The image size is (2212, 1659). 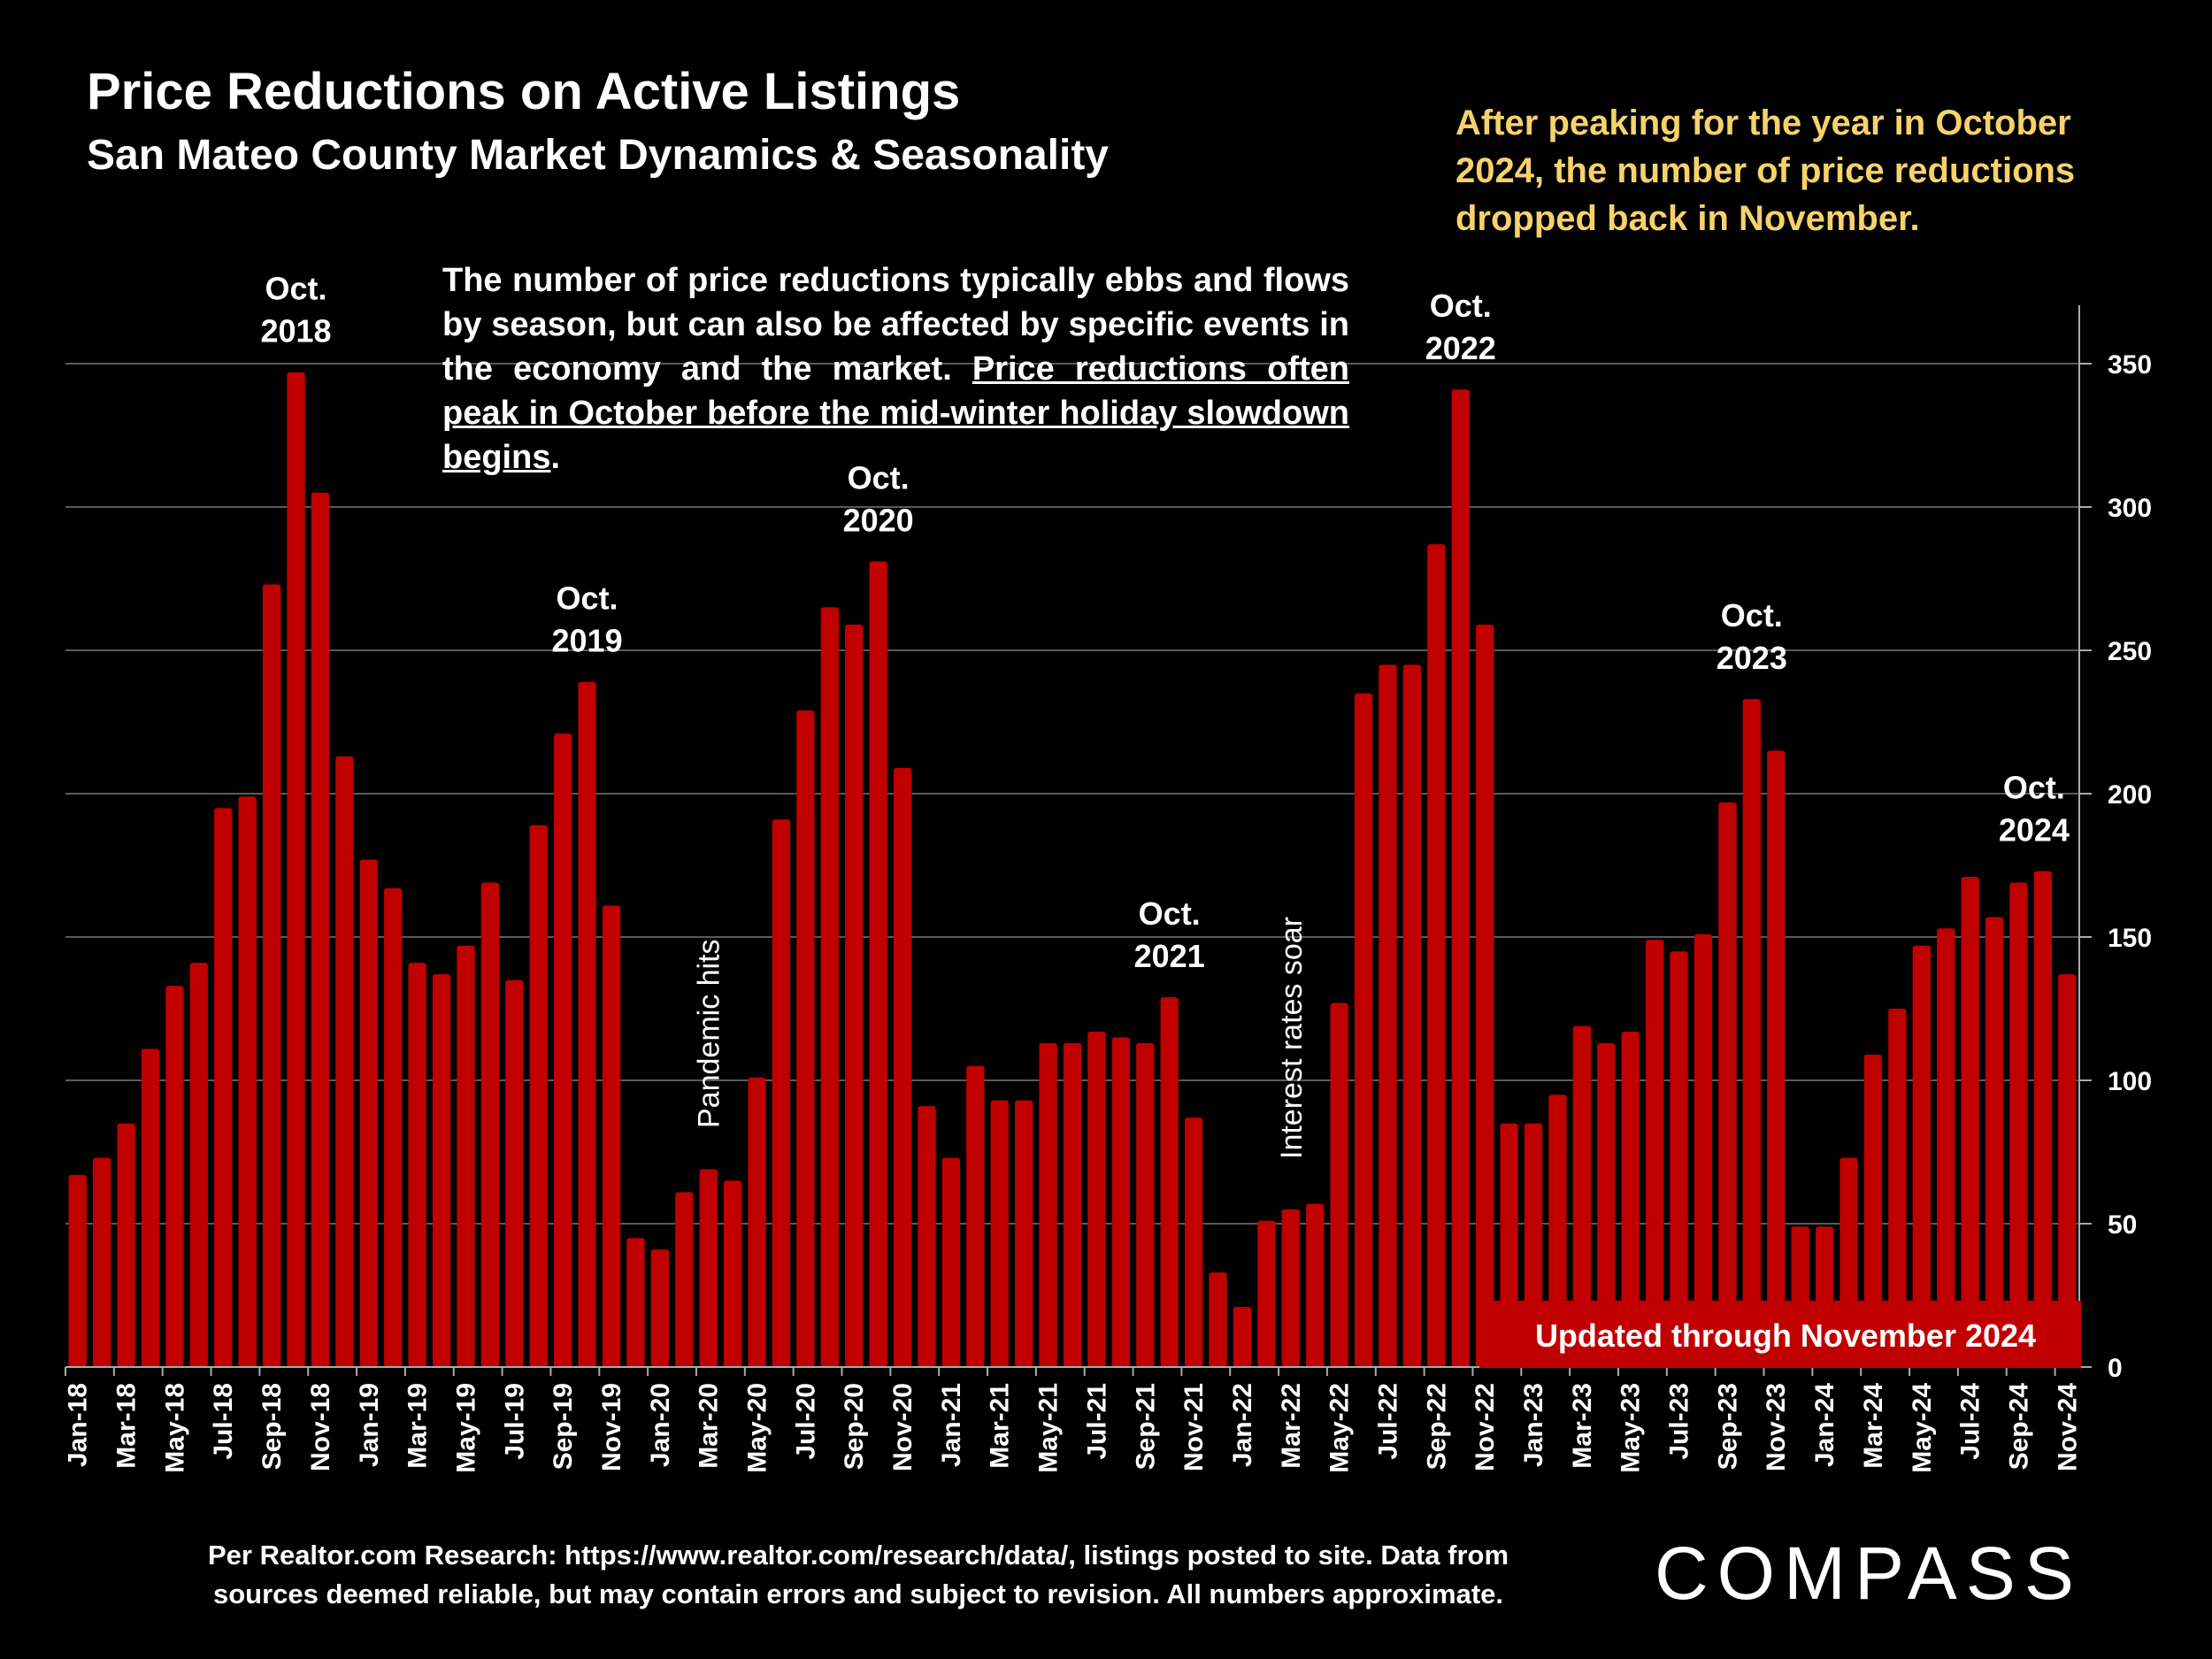 What do you see at coordinates (660, 1425) in the screenshot?
I see `x-tick-label: Jan-20` at bounding box center [660, 1425].